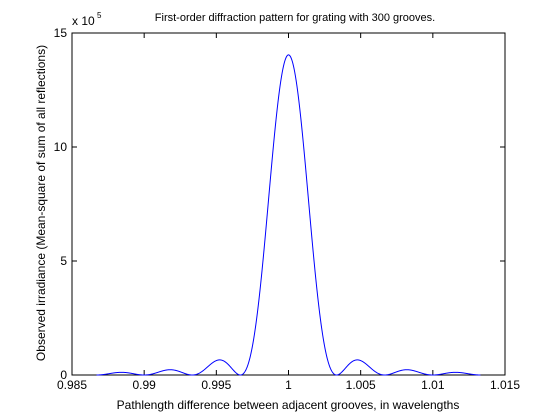 The height and width of the screenshot is (420, 560). What do you see at coordinates (216, 385) in the screenshot?
I see `x-tick-label: 0.995` at bounding box center [216, 385].